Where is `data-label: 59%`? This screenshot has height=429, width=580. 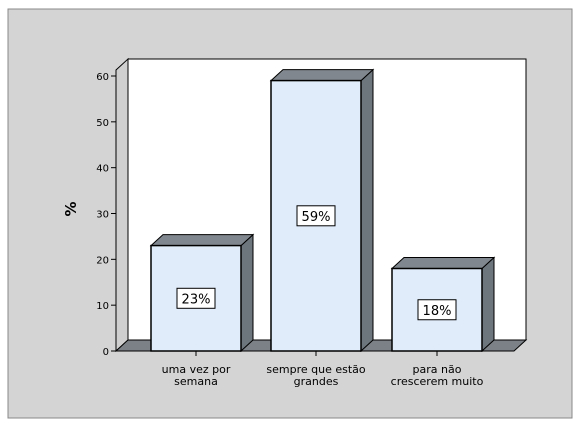
data-label: 59% is located at coordinates (316, 217).